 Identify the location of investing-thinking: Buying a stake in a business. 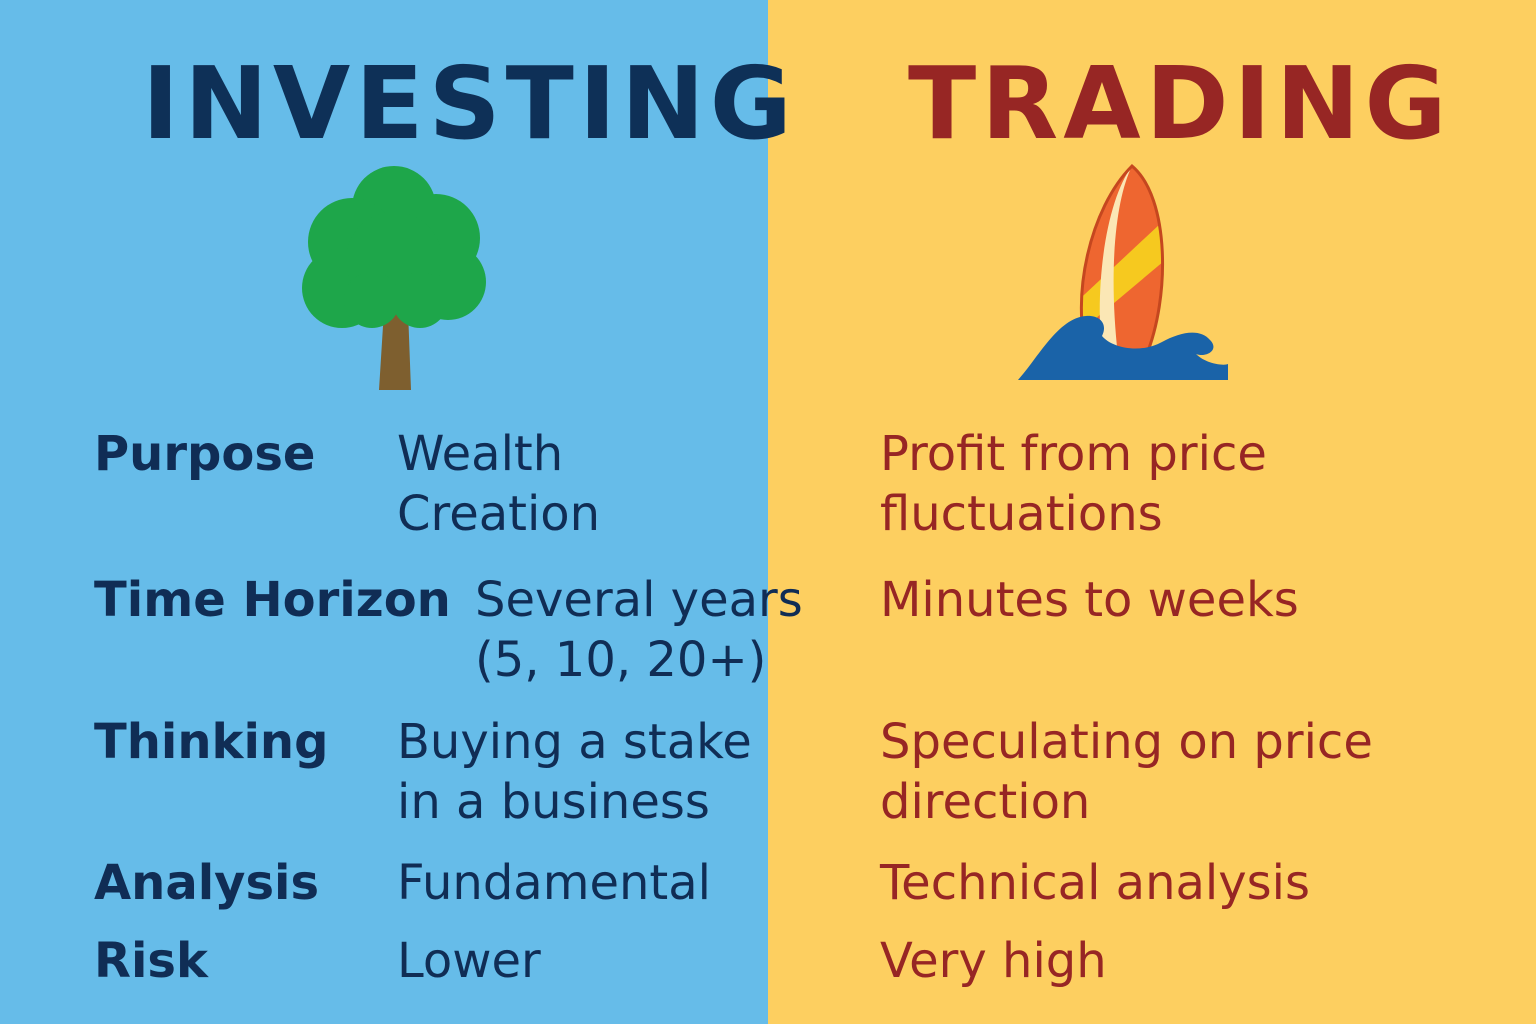
(574, 772).